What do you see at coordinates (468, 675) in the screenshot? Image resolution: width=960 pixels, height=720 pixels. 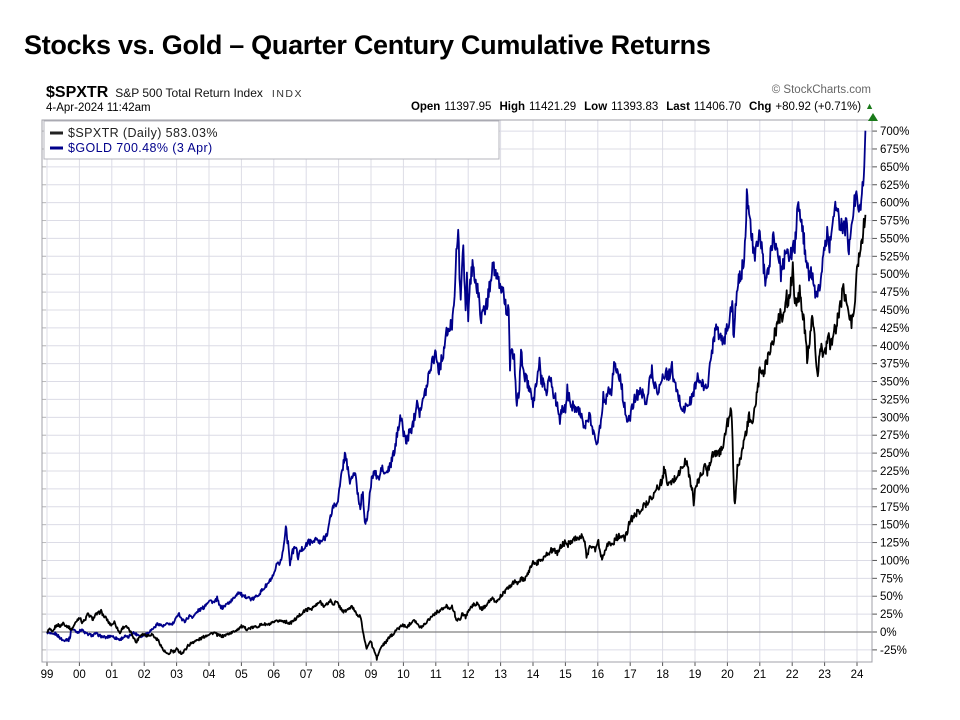 I see `x-axis-label: 12` at bounding box center [468, 675].